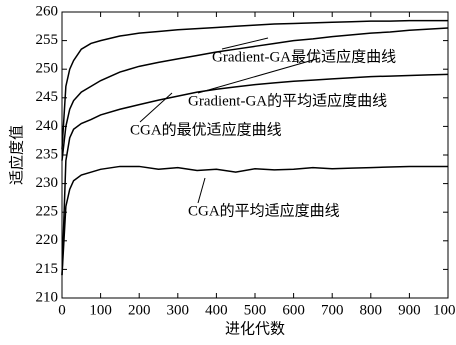 This screenshot has width=456, height=345. What do you see at coordinates (47, 240) in the screenshot?
I see `y-tick-label: 220` at bounding box center [47, 240].